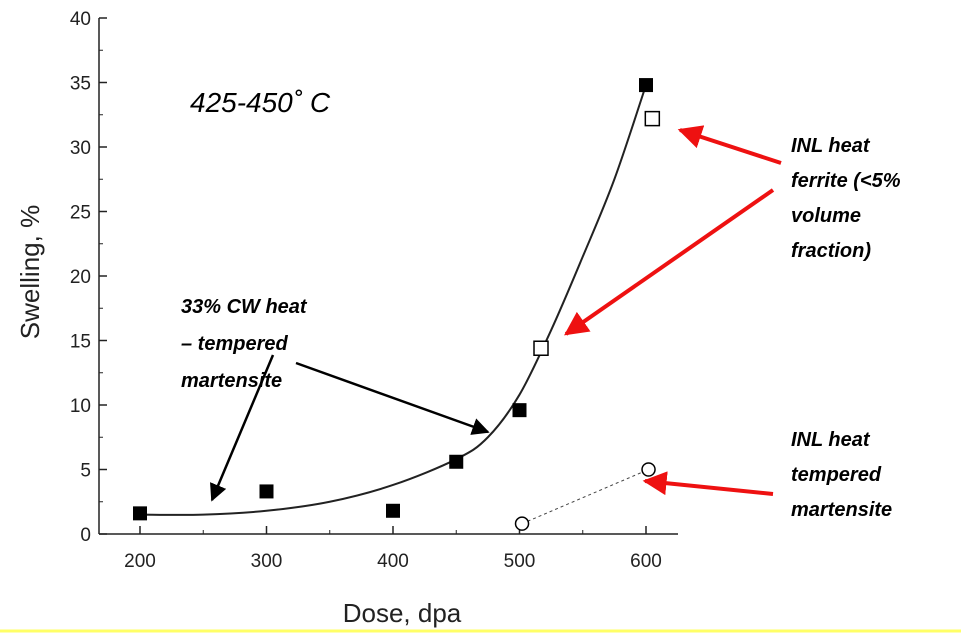  I want to click on inl-ferrite-arrow-lower, so click(669, 262).